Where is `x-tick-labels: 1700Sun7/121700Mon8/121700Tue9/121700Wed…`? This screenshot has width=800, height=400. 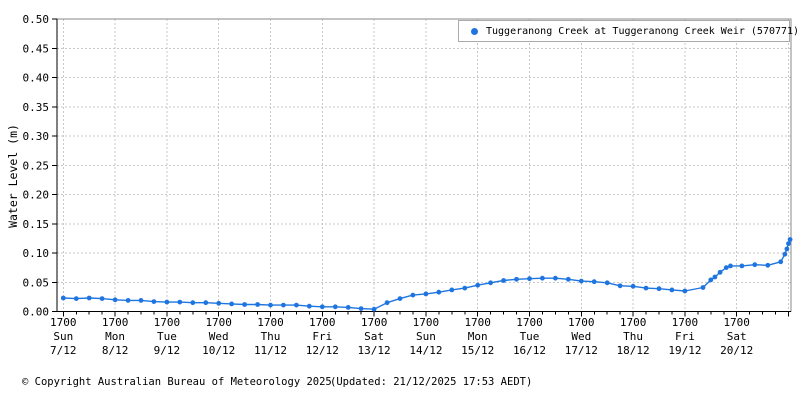
x-tick-labels: 1700Sun7/121700Mon8/121700Tue9/121700Wed… is located at coordinates (401, 336).